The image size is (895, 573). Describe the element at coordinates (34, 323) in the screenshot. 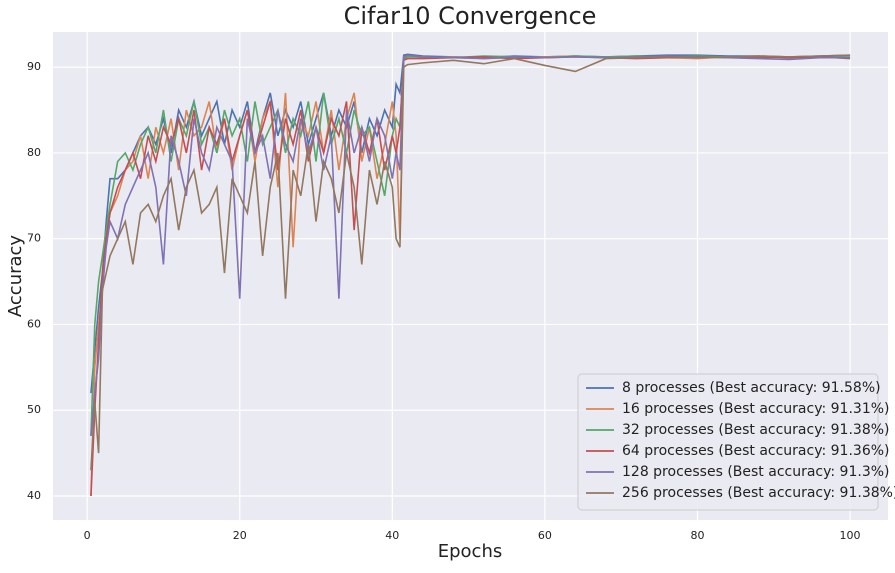

I see `y-tick-label: 60` at that location.